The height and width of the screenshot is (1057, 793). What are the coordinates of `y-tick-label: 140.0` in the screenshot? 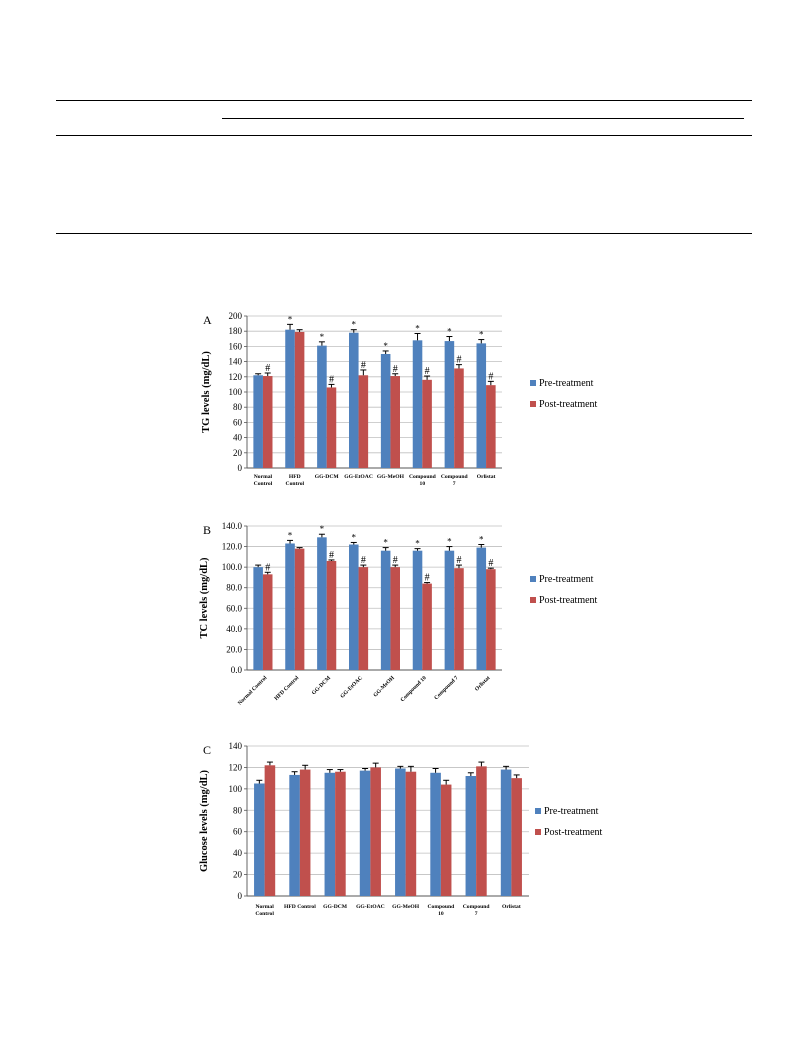 It's located at (232, 526).